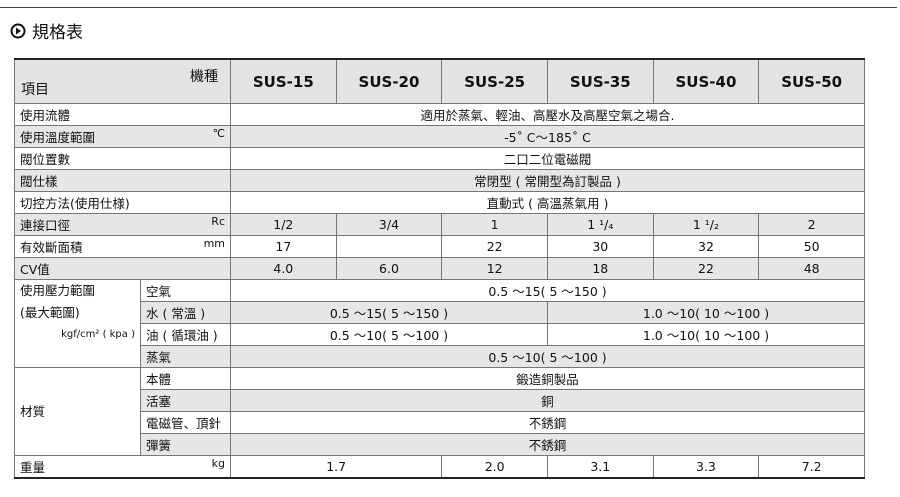  What do you see at coordinates (218, 463) in the screenshot?
I see `unit: kg` at bounding box center [218, 463].